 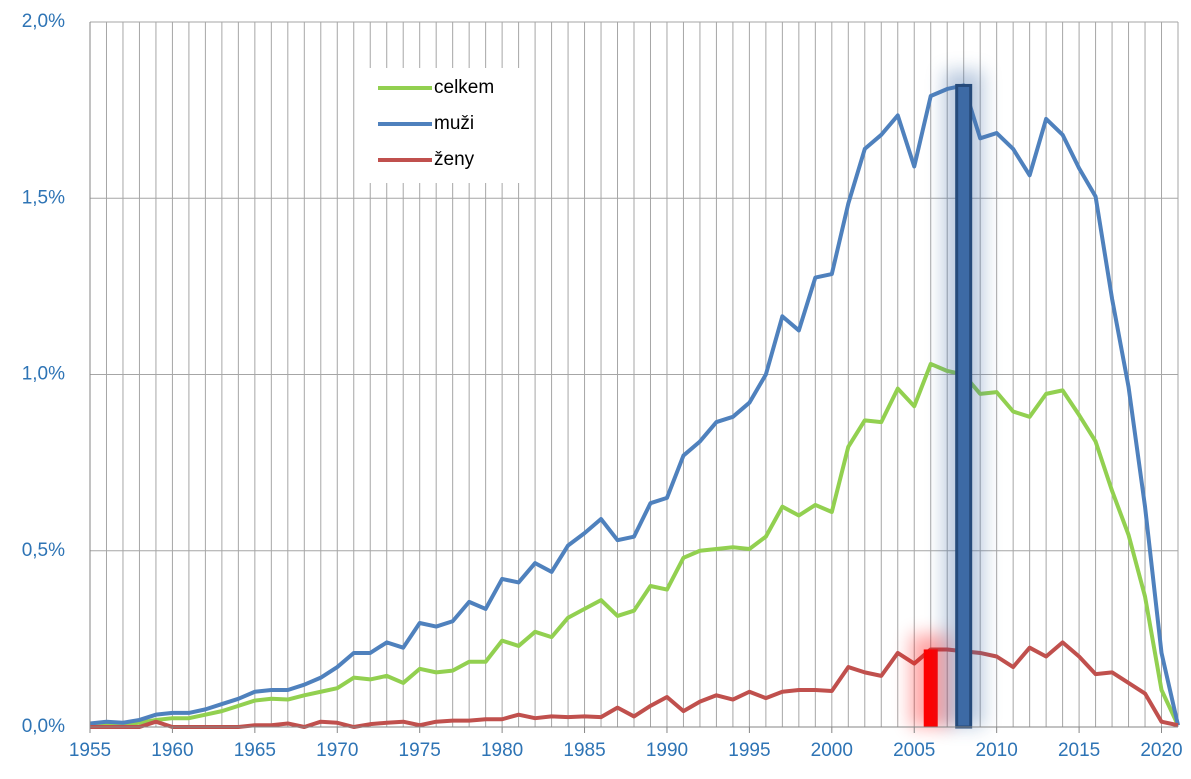 I want to click on y-tick-label: 1,0%, so click(x=43, y=374).